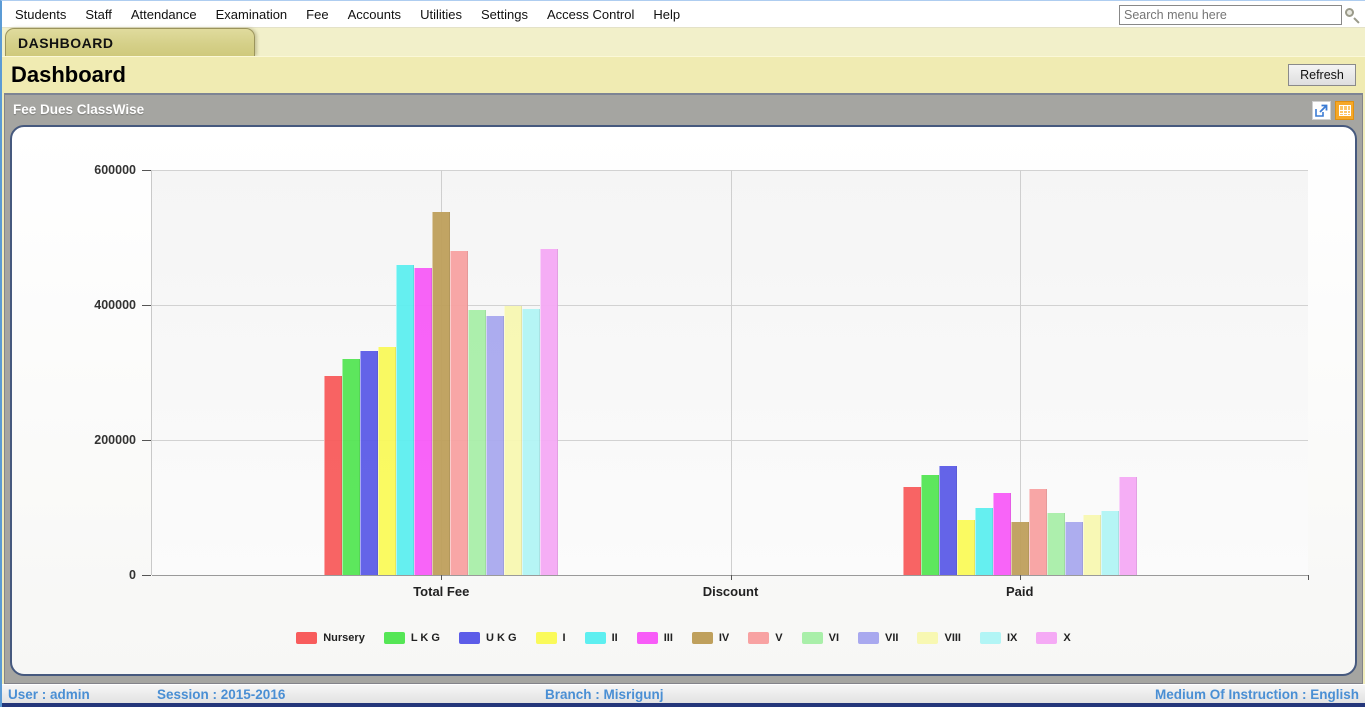 The image size is (1365, 707). I want to click on x-category-label: Discount, so click(730, 591).